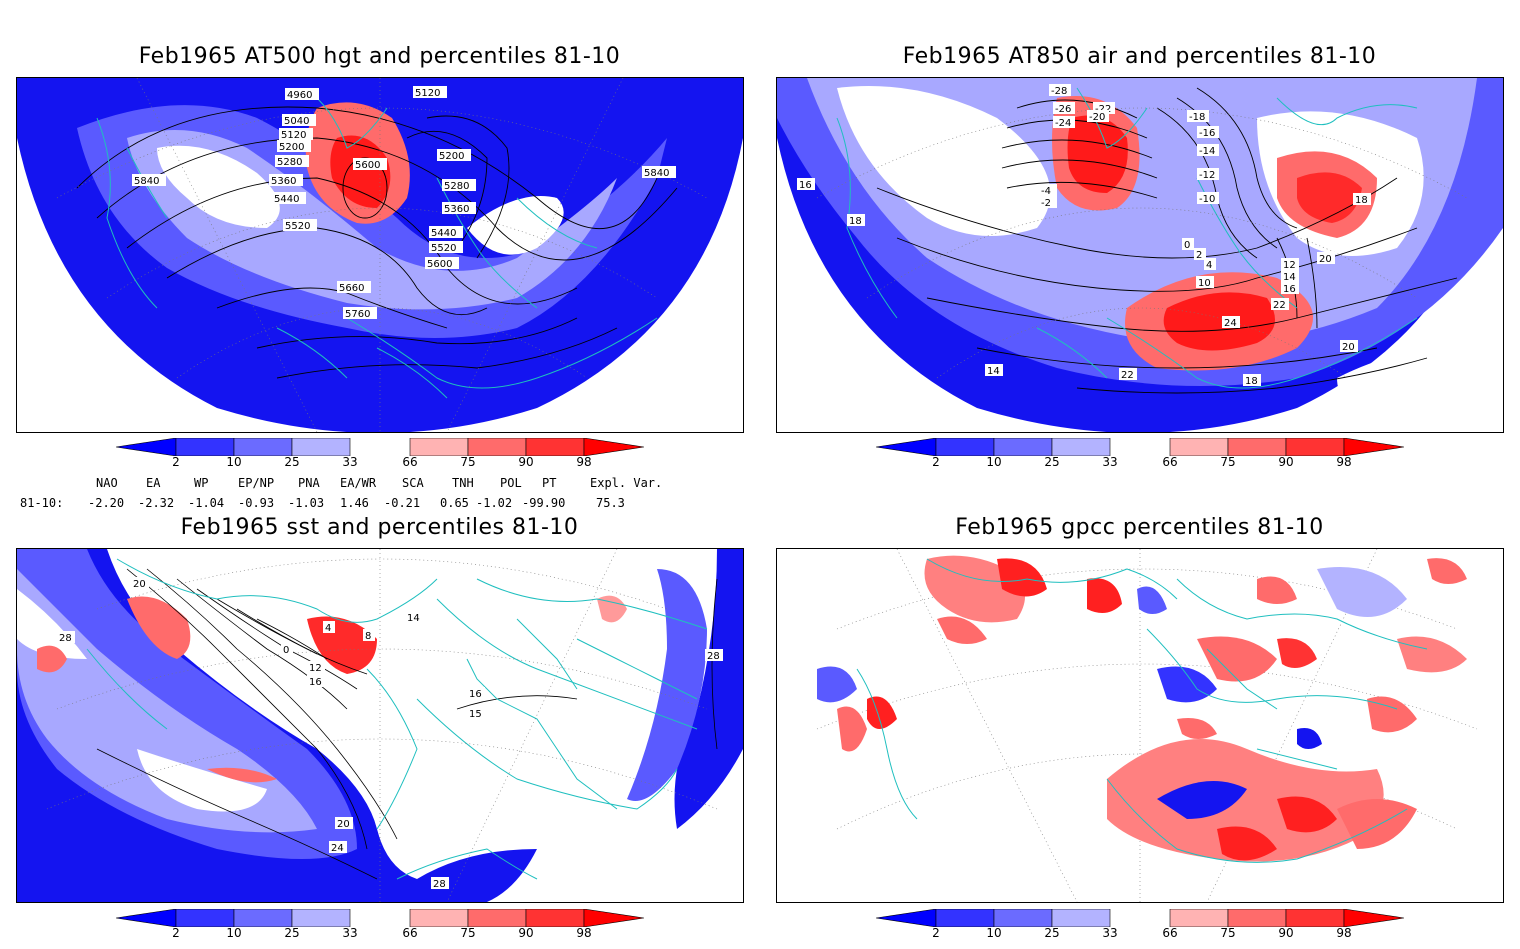 The width and height of the screenshot is (1520, 949). I want to click on contour-label: -16, so click(1207, 133).